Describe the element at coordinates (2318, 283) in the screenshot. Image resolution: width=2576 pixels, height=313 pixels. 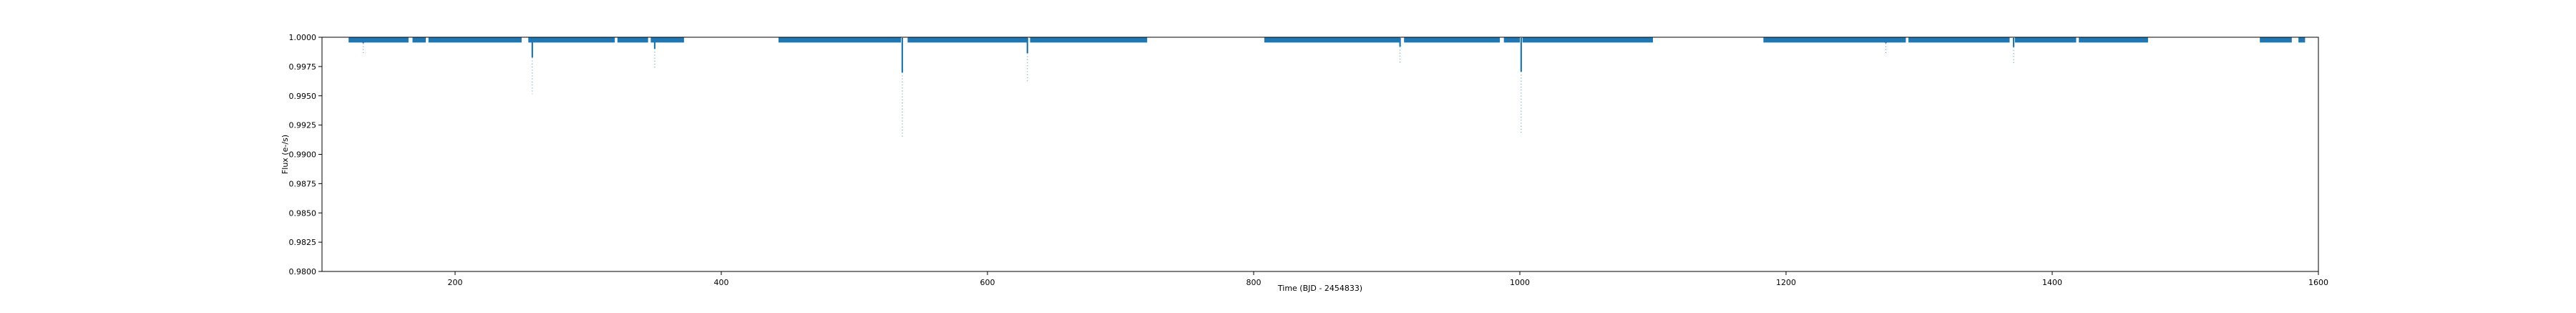
I see `x-tick-label: 1600` at that location.